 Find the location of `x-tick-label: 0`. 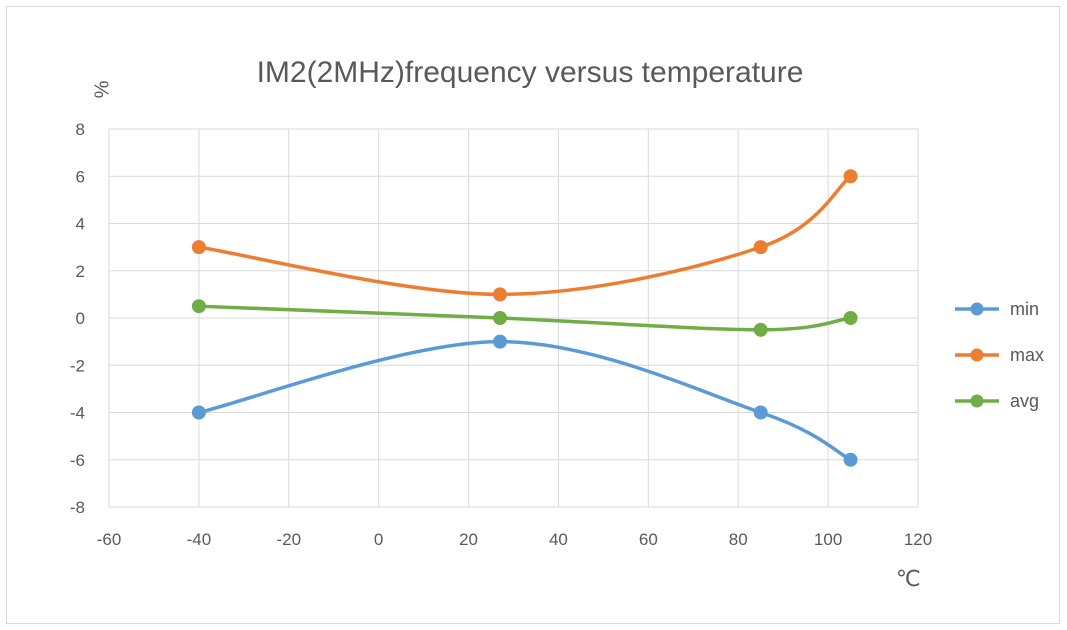

x-tick-label: 0 is located at coordinates (378, 539).